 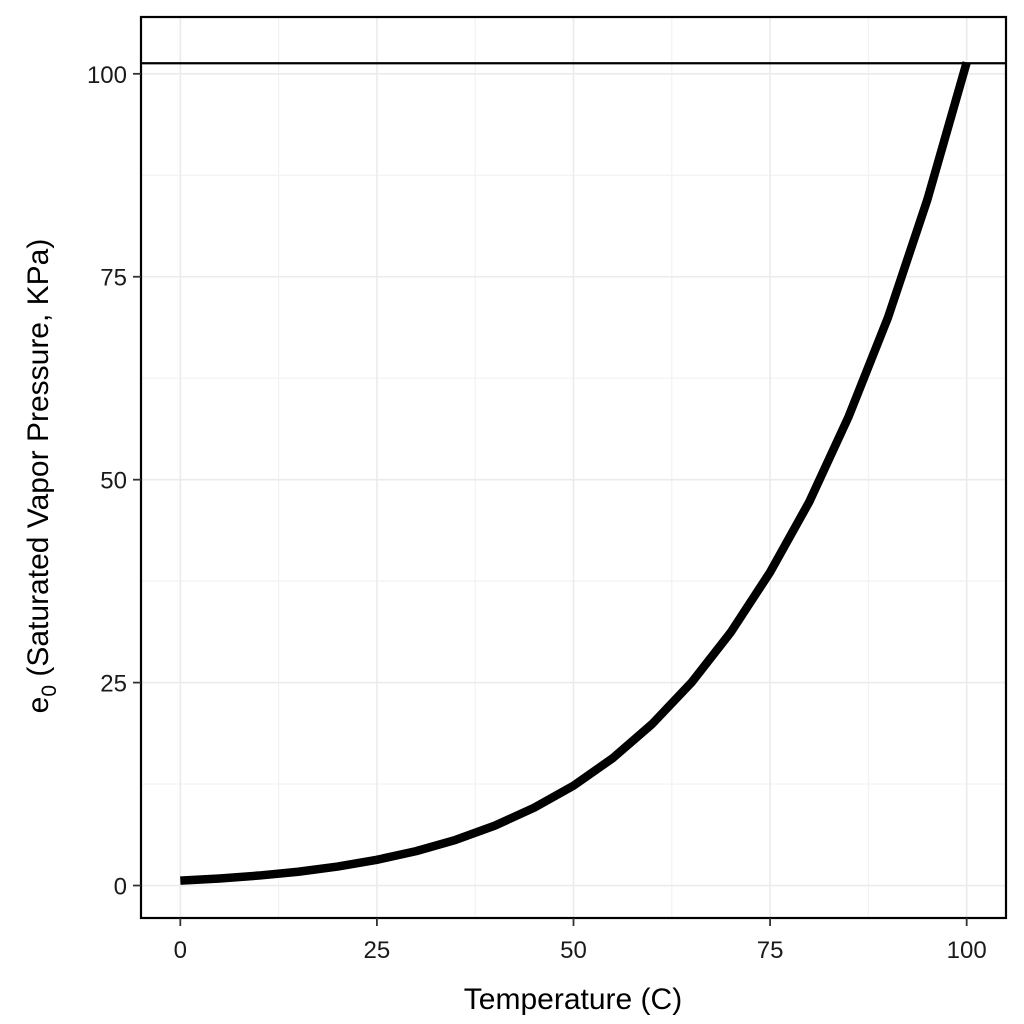 What do you see at coordinates (113, 684) in the screenshot?
I see `y-tick-label: 25` at bounding box center [113, 684].